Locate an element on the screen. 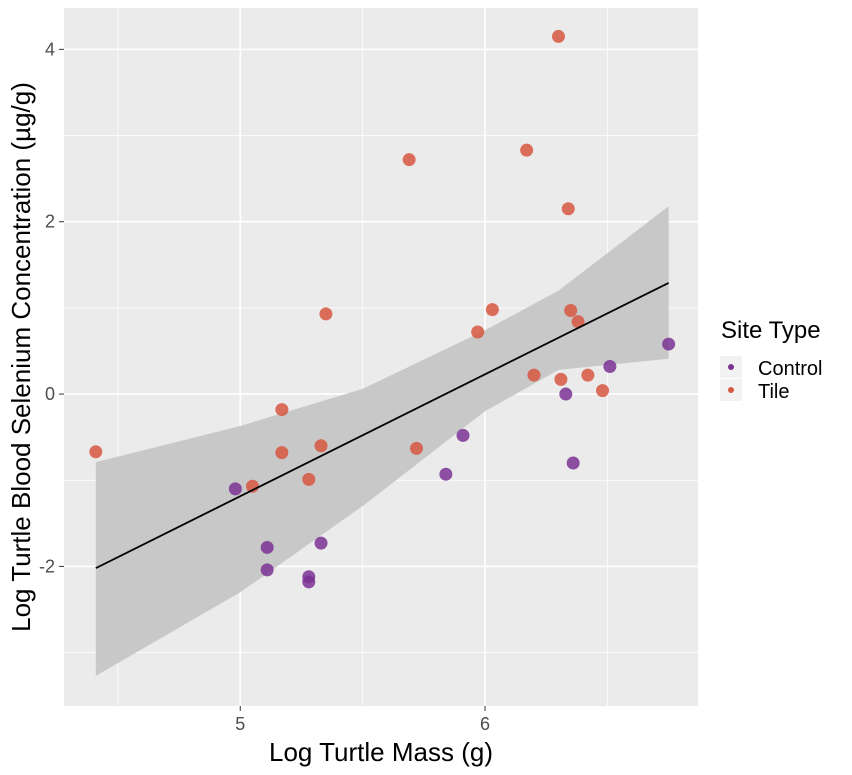  legend-swatch-control is located at coordinates (731, 367).